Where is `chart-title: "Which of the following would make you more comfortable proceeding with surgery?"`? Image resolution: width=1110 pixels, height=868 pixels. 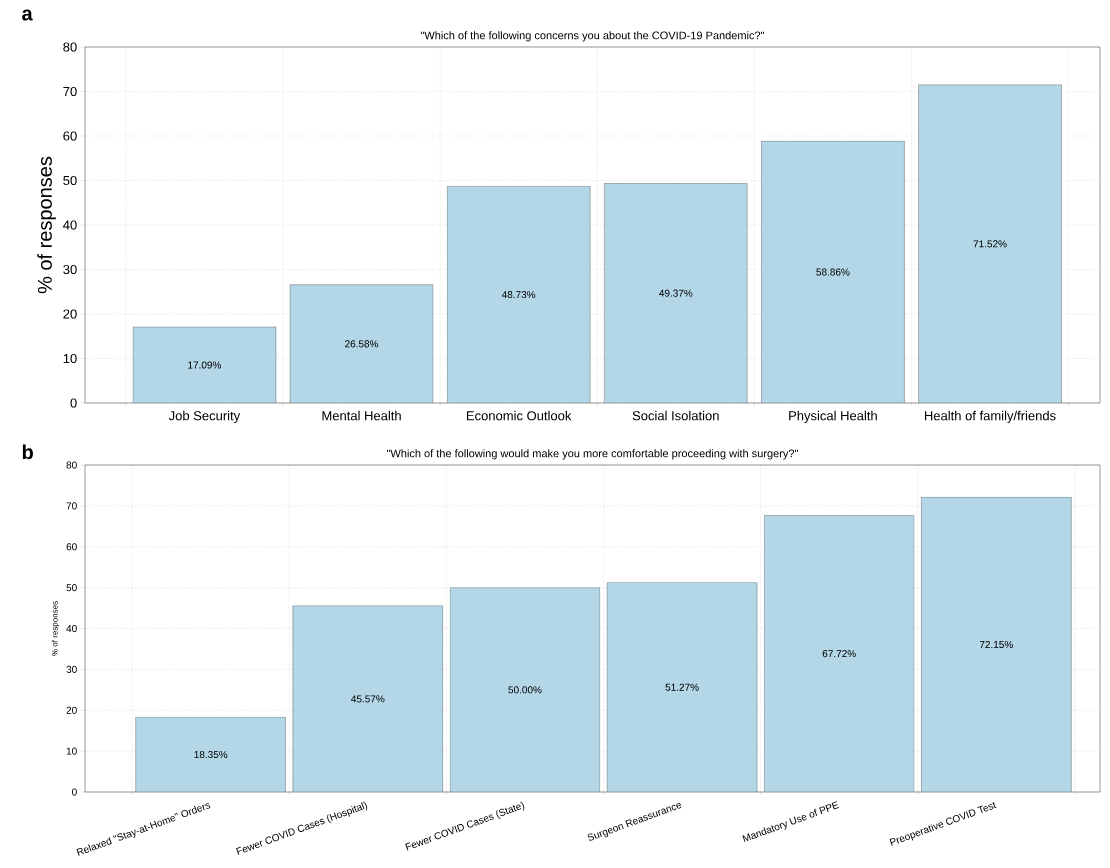 chart-title: "Which of the following would make you more comfortable proceeding with surgery?" is located at coordinates (592, 454).